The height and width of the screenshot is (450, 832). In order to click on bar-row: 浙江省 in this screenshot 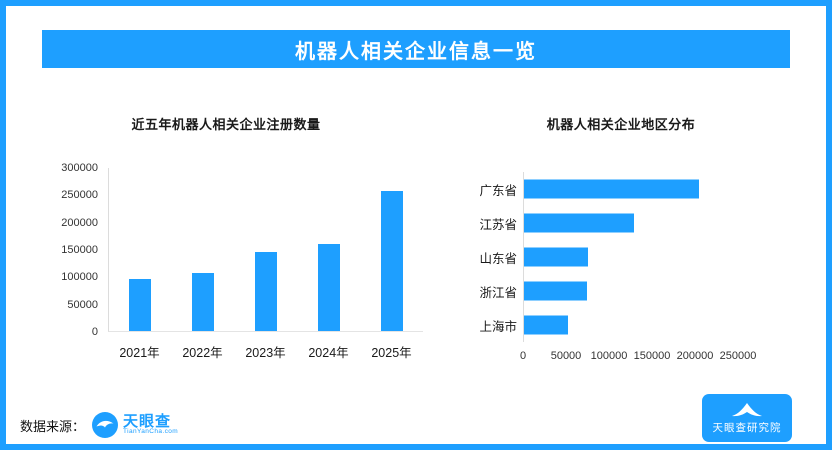, I will do `click(611, 291)`.